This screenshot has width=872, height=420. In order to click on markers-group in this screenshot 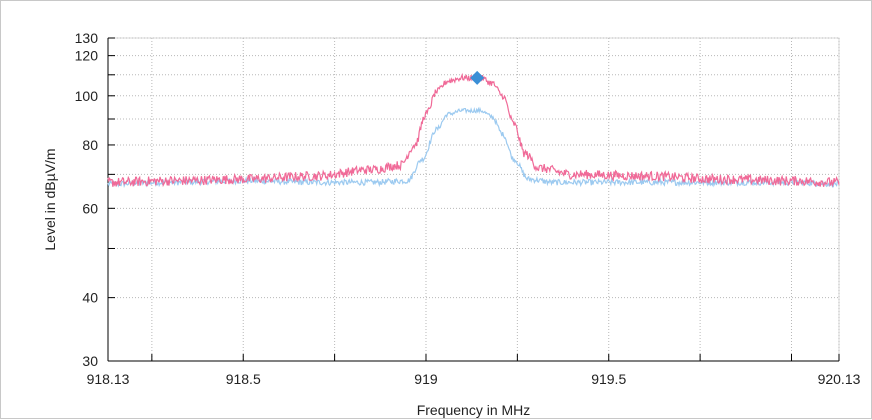, I will do `click(477, 77)`.